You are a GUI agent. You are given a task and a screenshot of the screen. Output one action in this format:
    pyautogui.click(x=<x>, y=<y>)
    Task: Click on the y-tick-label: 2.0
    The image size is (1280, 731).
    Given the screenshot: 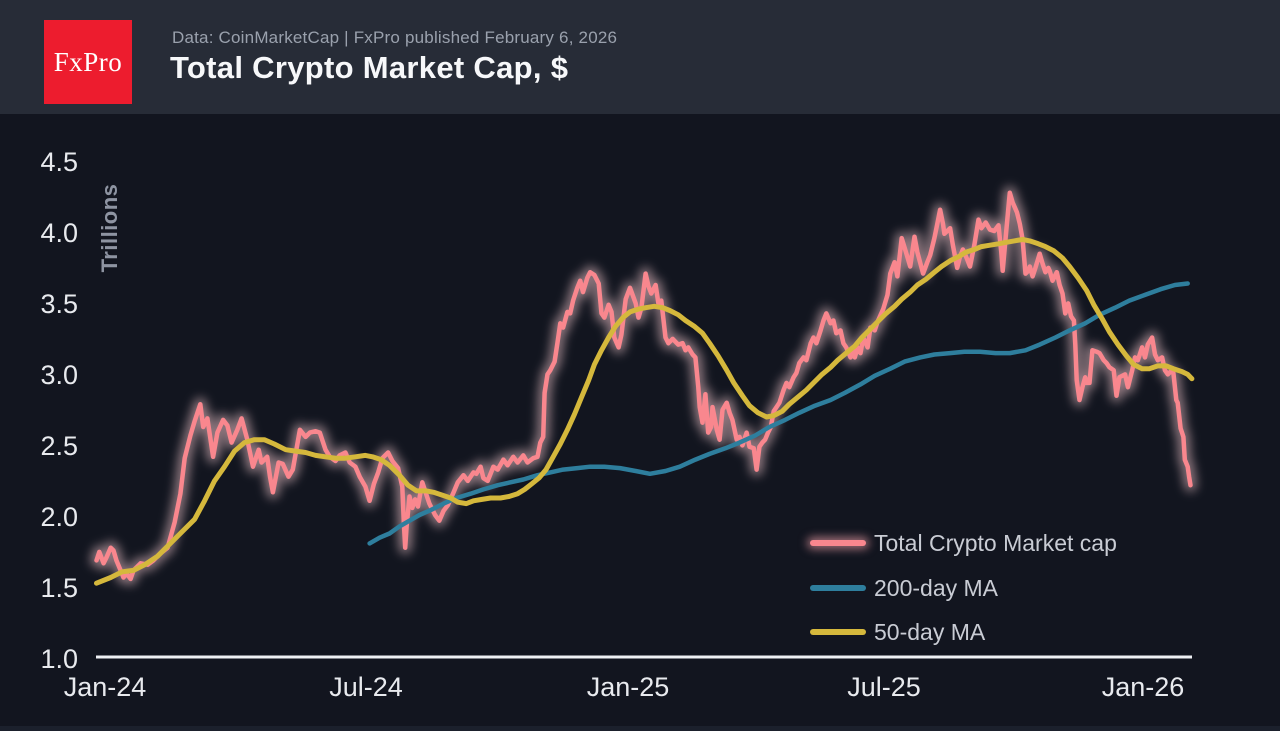 What is the action you would take?
    pyautogui.click(x=59, y=517)
    